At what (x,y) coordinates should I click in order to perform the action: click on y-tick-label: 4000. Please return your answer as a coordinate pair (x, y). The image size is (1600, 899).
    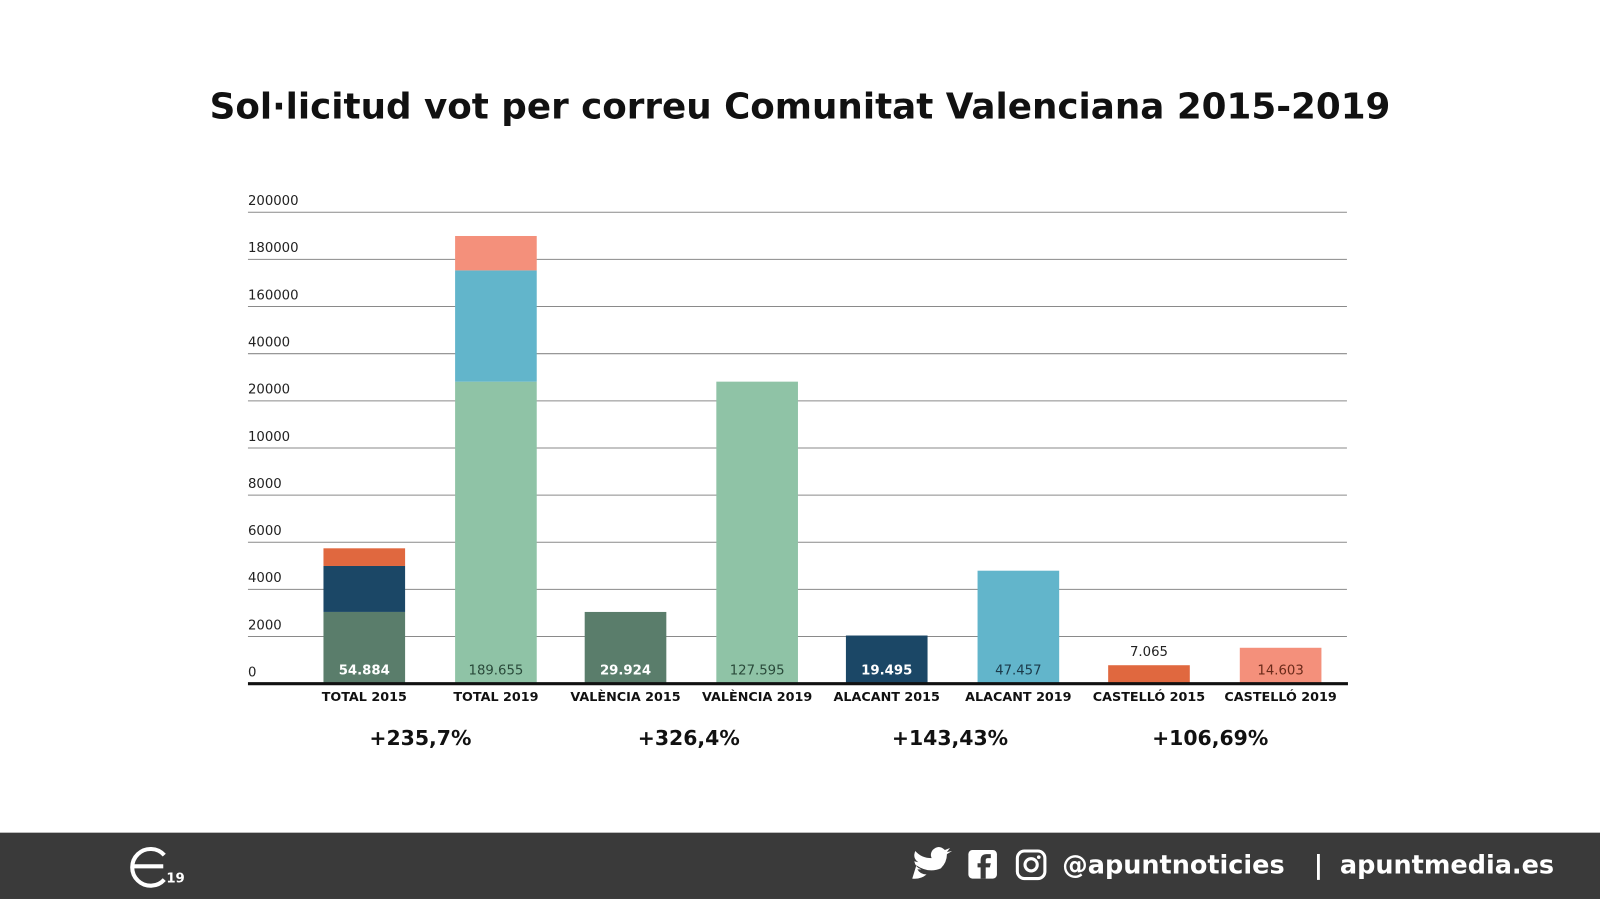
    Looking at the image, I should click on (265, 578).